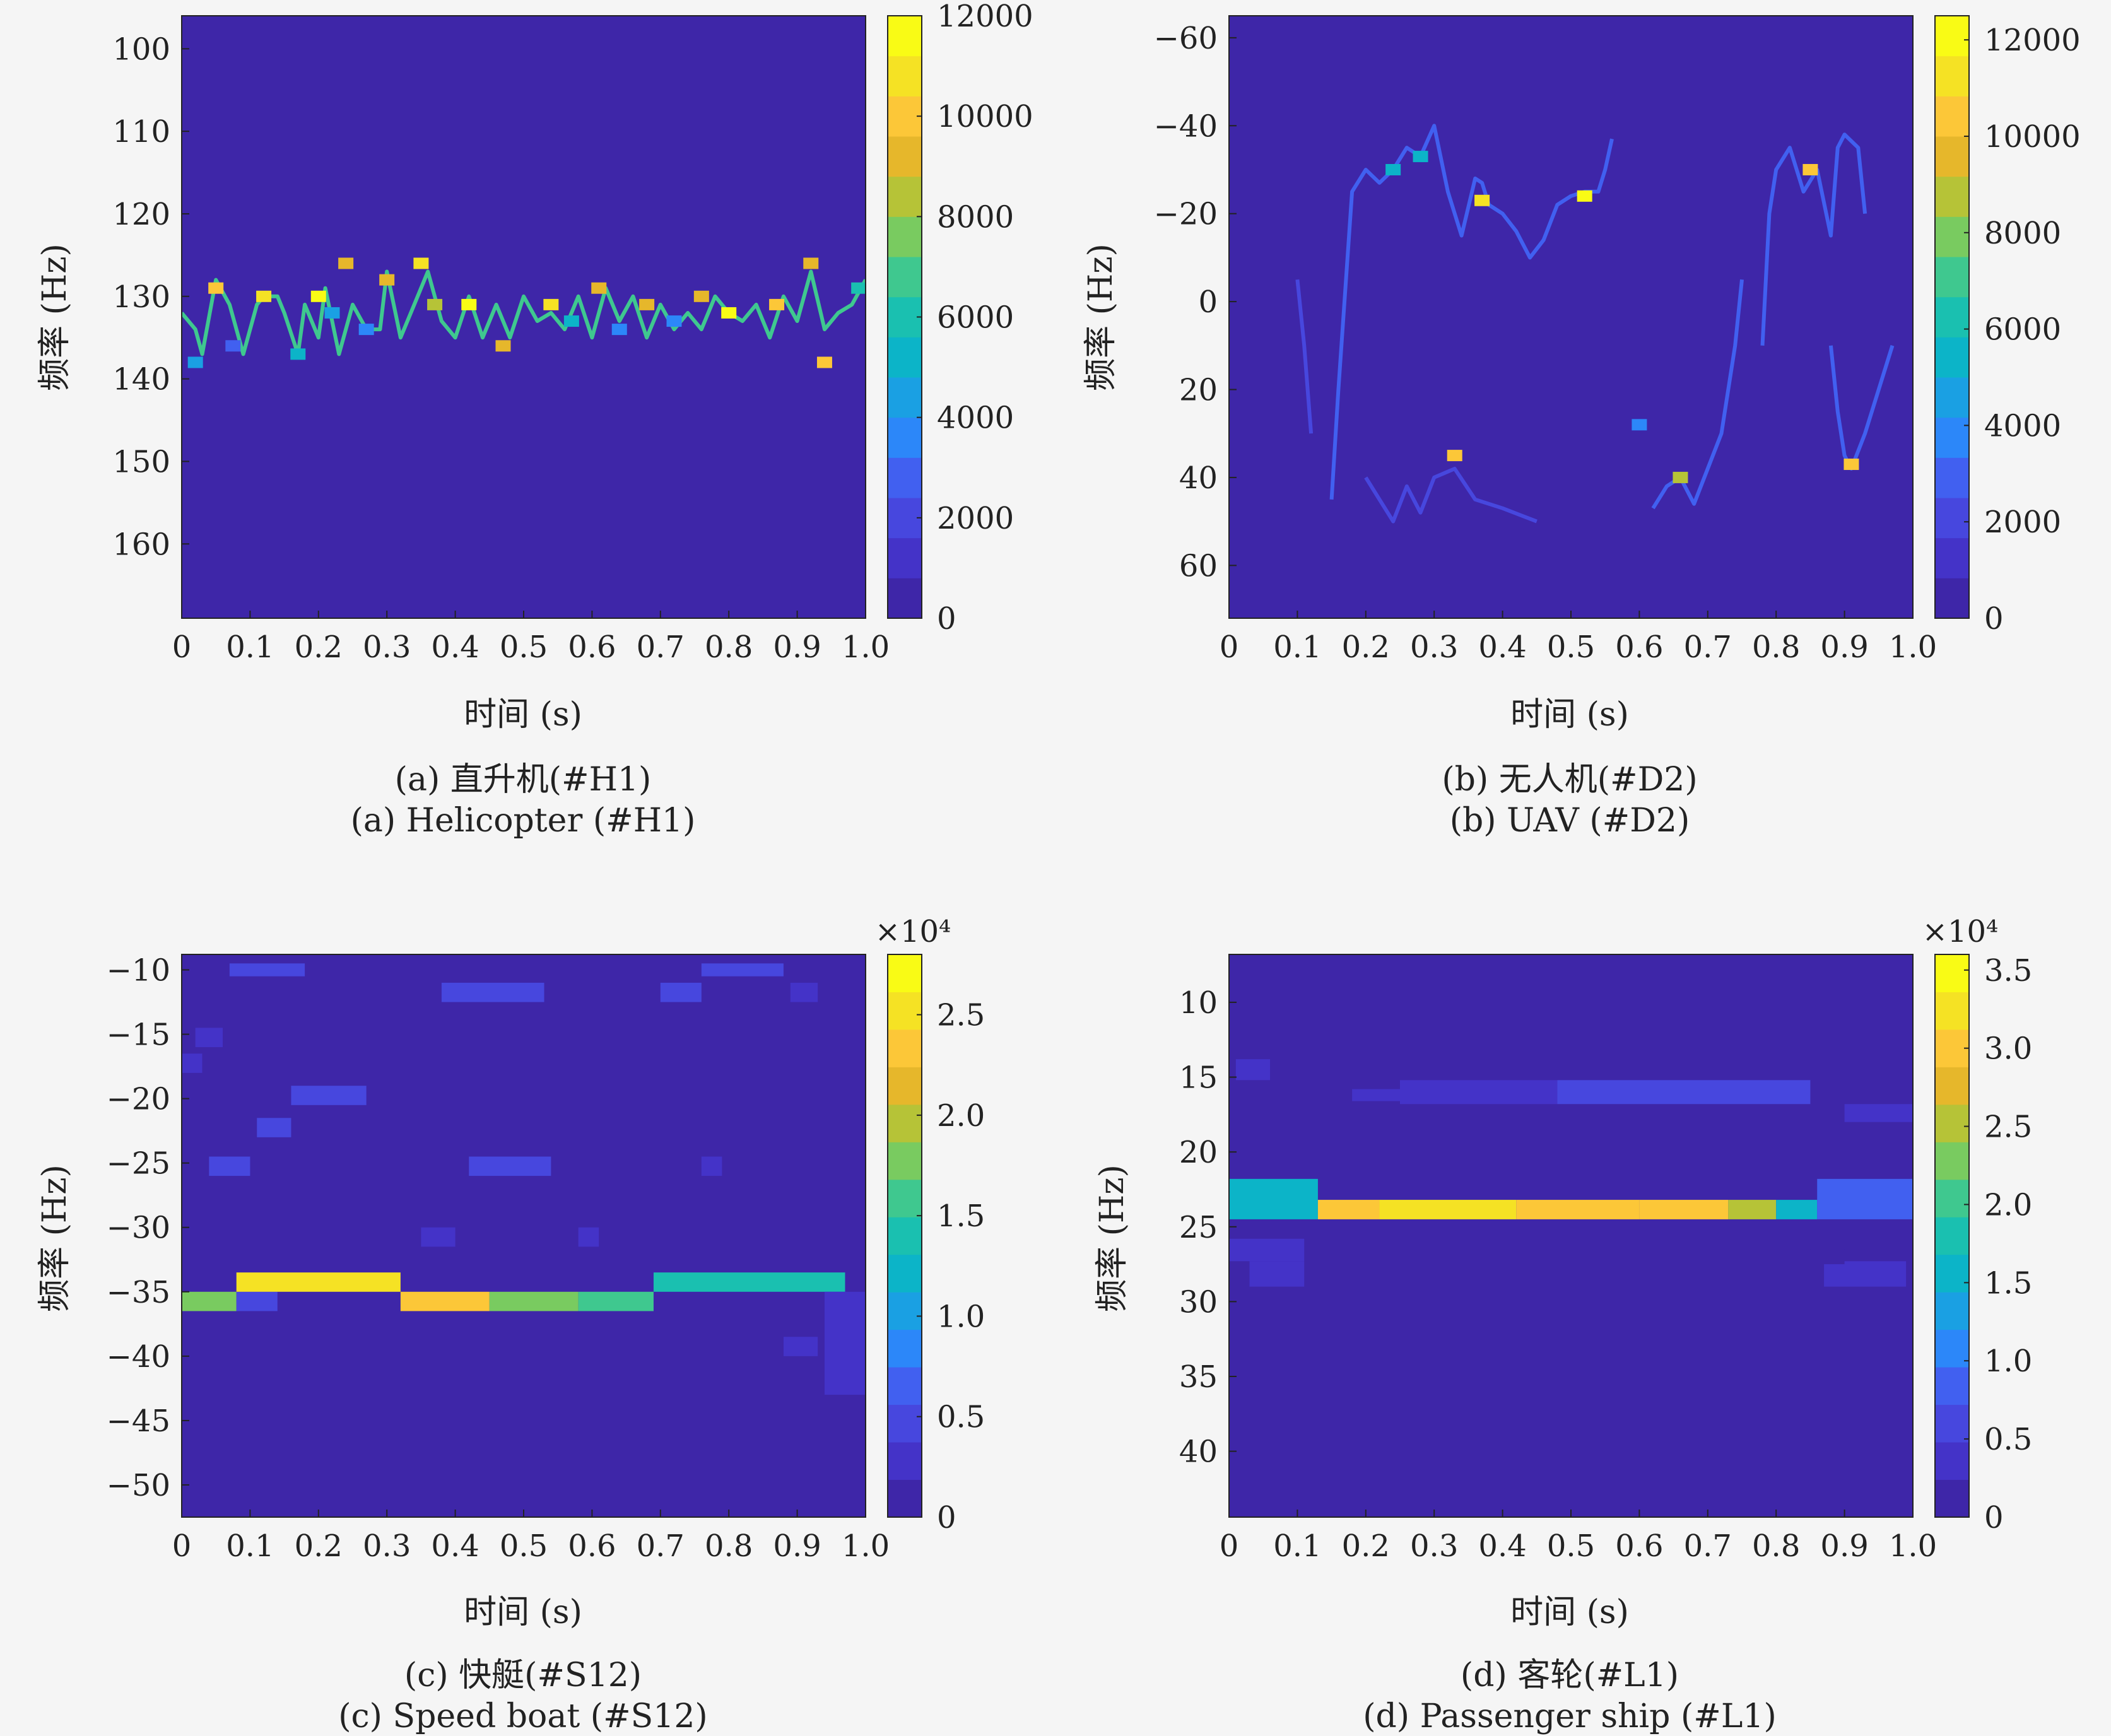 This screenshot has width=2111, height=1736. What do you see at coordinates (1186, 214) in the screenshot?
I see `y-tick-label: −20` at bounding box center [1186, 214].